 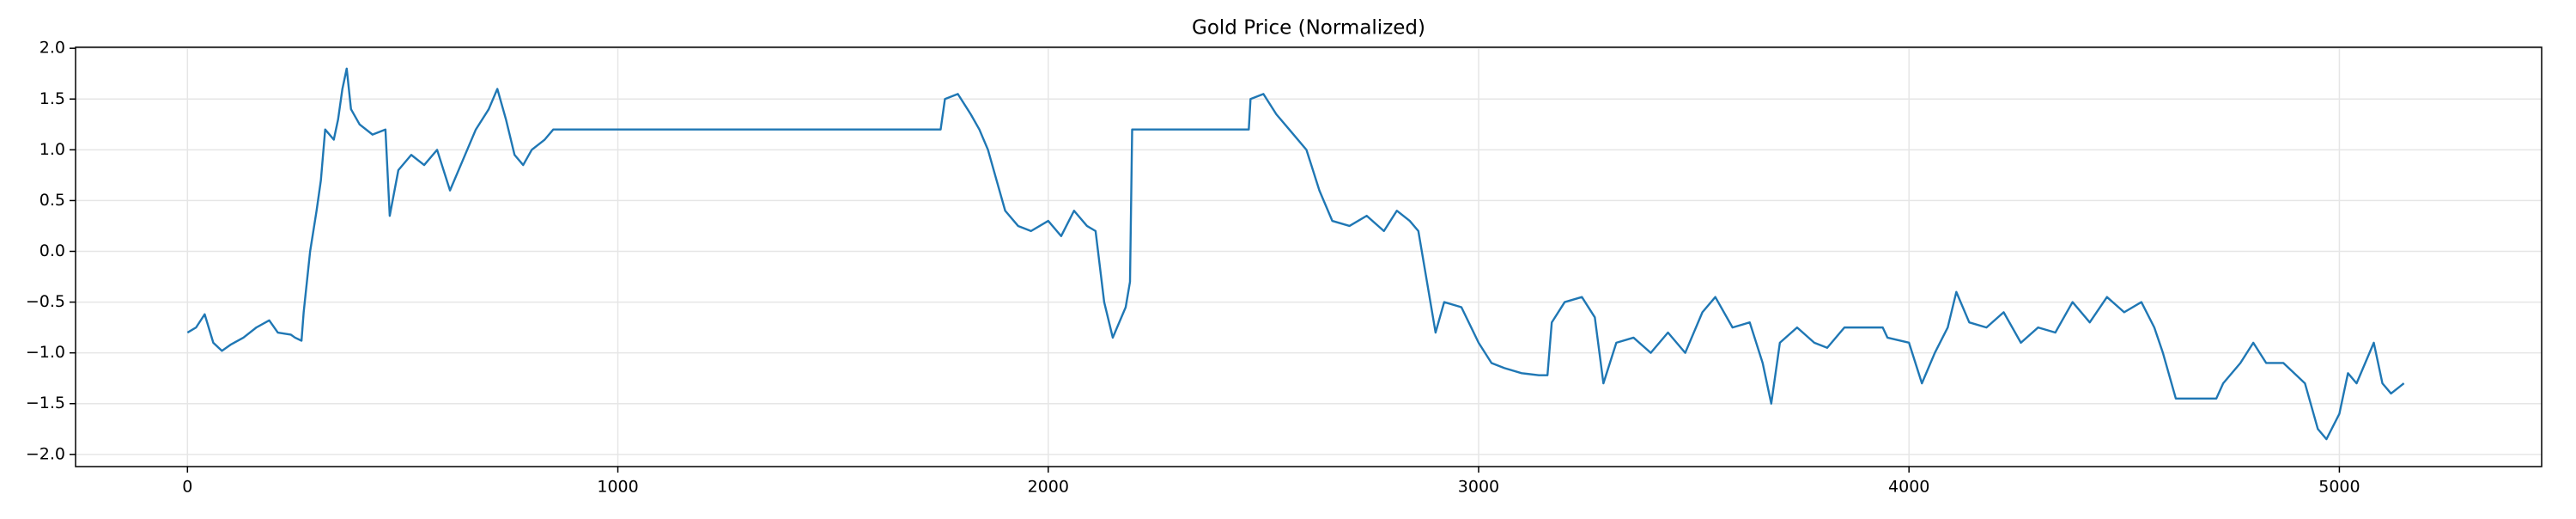 What do you see at coordinates (52, 48) in the screenshot?
I see `y-tick-label: 2.0` at bounding box center [52, 48].